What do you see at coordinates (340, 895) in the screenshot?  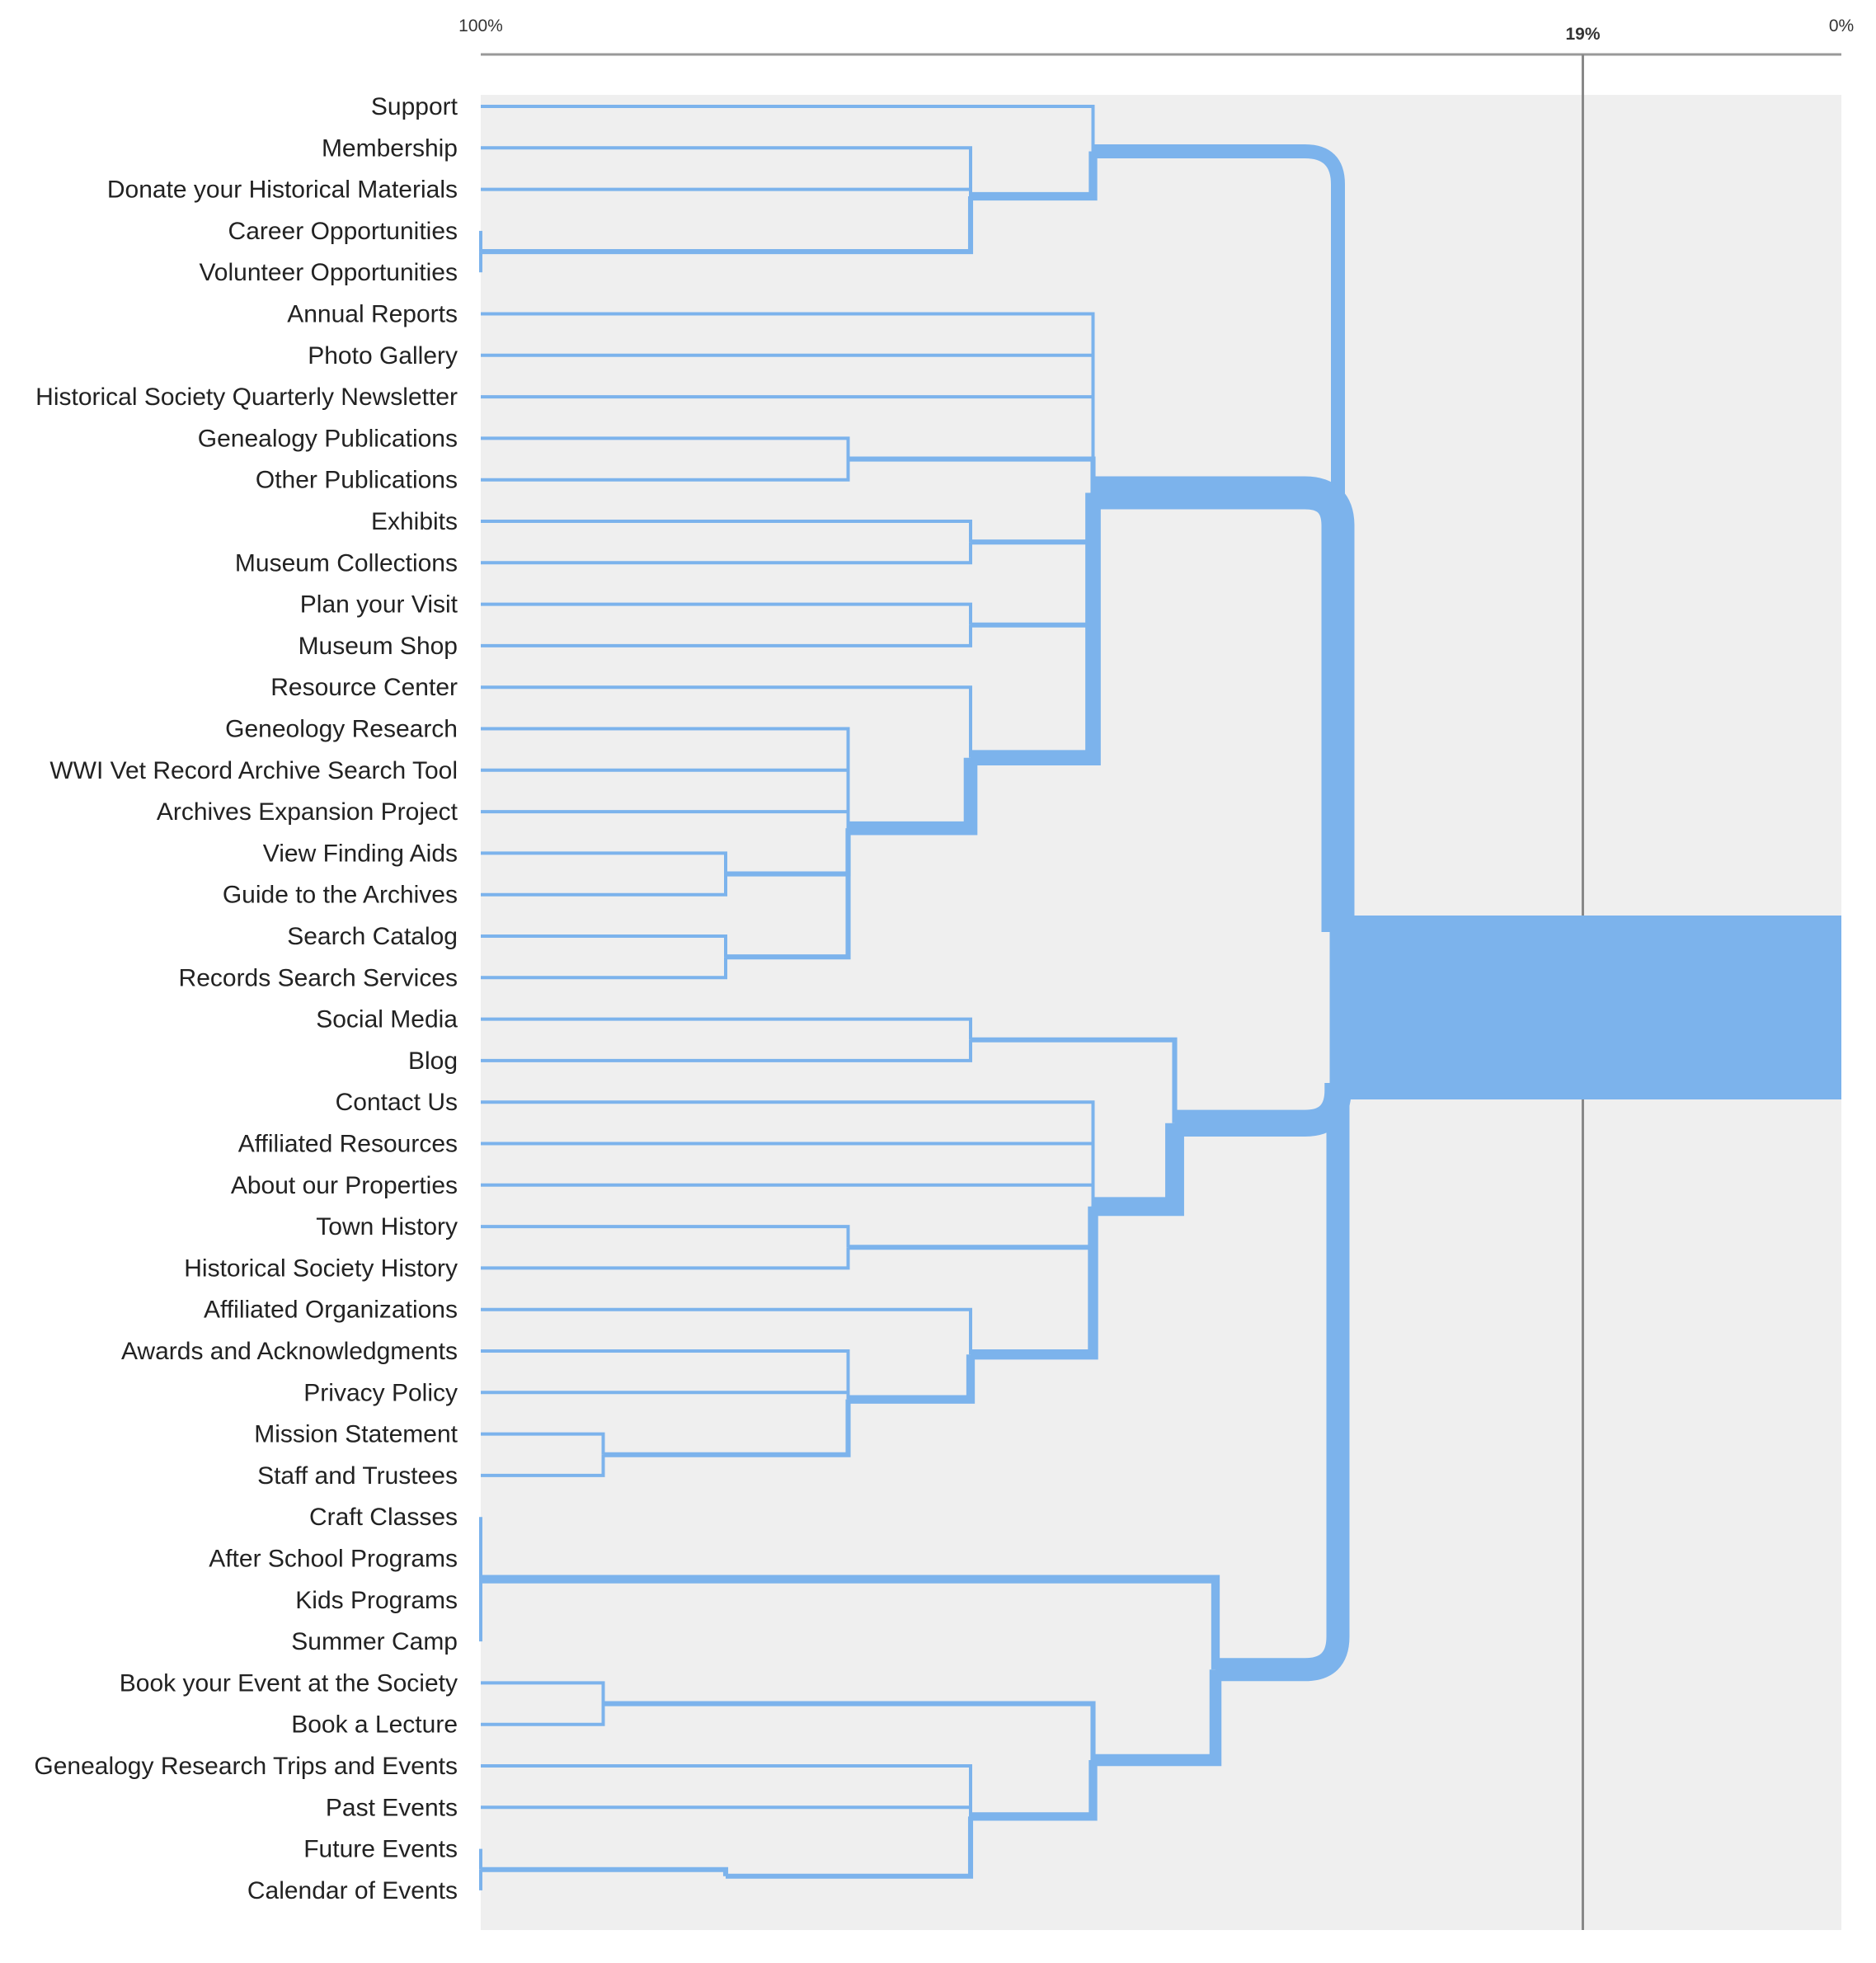 I see `leaf-label-guide-to-the-archives: Guide to the Archives` at bounding box center [340, 895].